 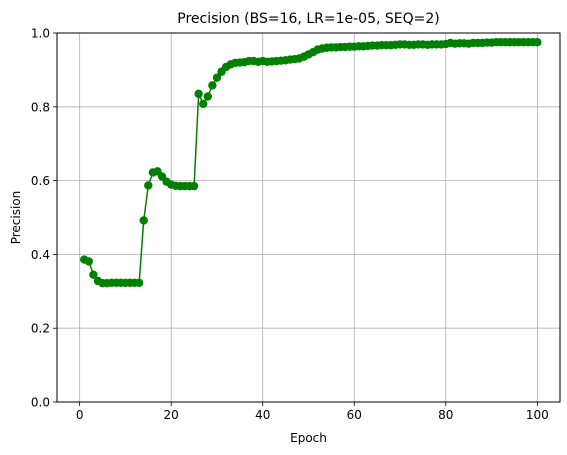 What do you see at coordinates (16, 218) in the screenshot?
I see `y-axis-label: Precision` at bounding box center [16, 218].